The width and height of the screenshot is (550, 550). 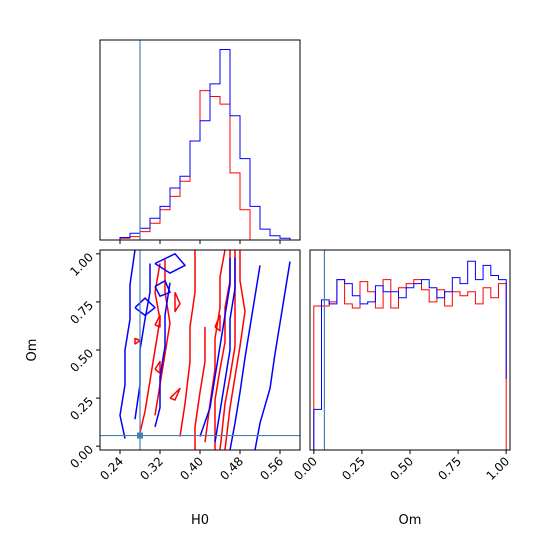 What do you see at coordinates (200, 242) in the screenshot?
I see `h0-hist-ticks` at bounding box center [200, 242].